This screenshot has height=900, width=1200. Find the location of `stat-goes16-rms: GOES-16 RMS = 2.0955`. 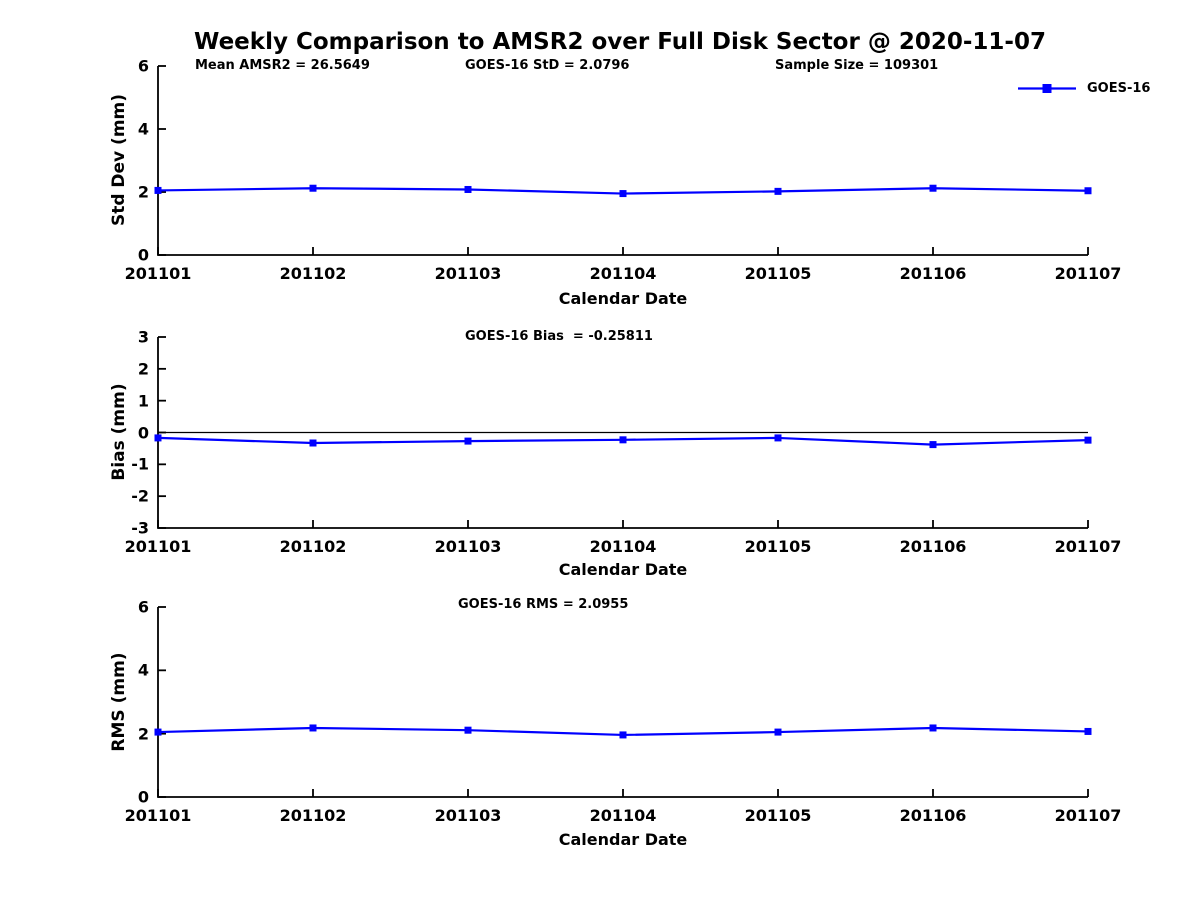

stat-goes16-rms: GOES-16 RMS = 2.0955 is located at coordinates (543, 604).